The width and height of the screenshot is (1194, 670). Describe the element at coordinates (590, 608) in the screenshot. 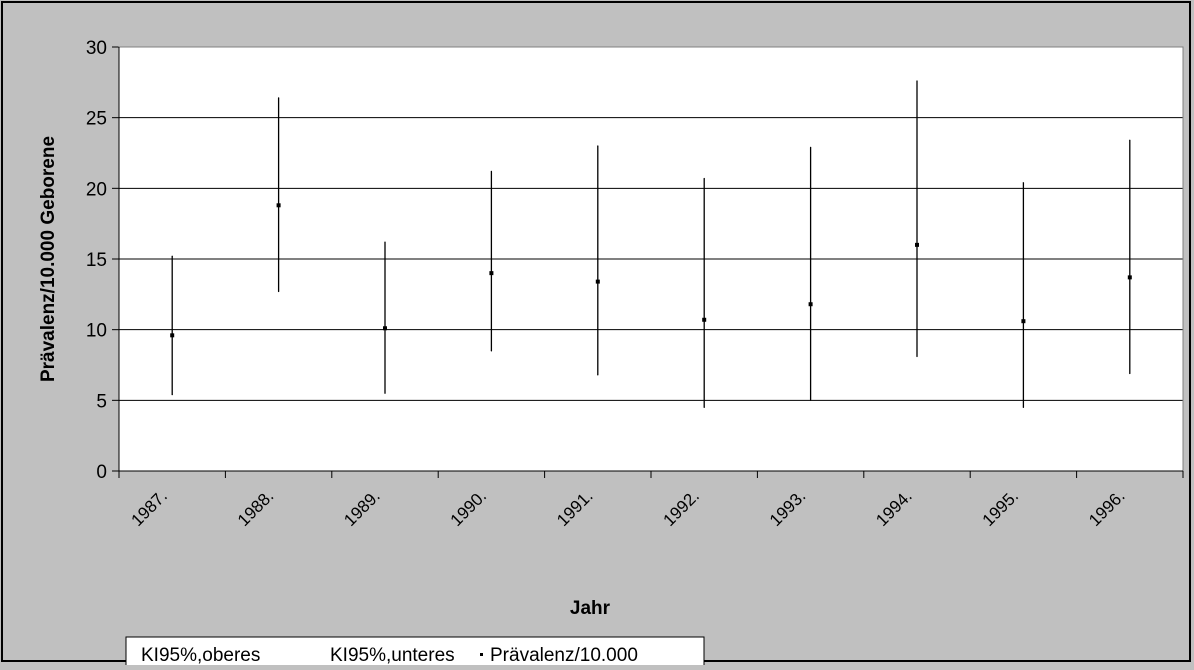

I see `x-axis-title: Jahr` at that location.